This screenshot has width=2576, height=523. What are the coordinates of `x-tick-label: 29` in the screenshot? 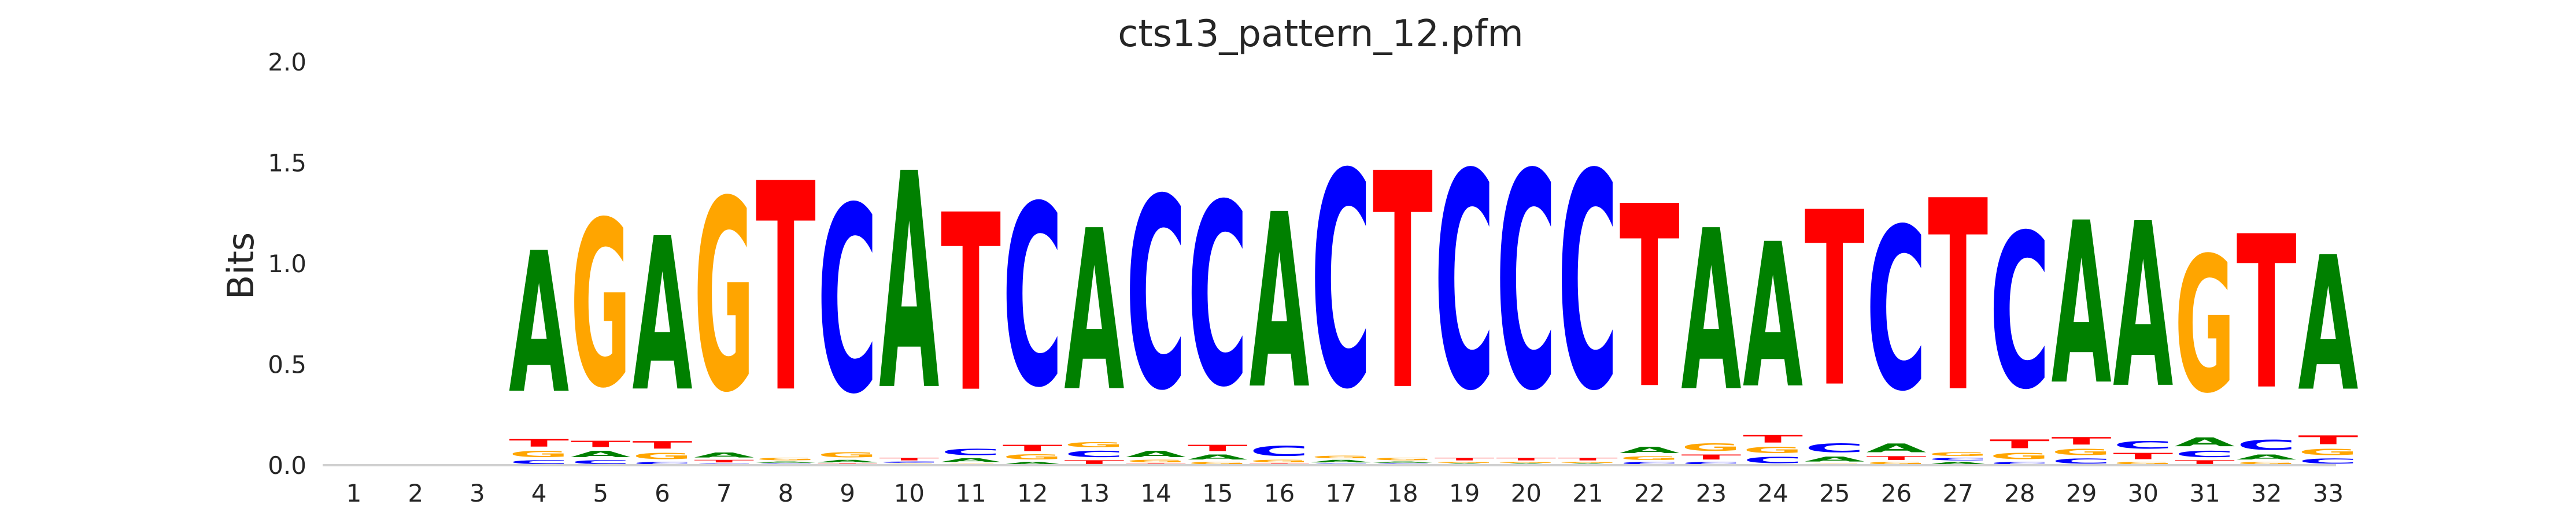 It's located at (2081, 493).